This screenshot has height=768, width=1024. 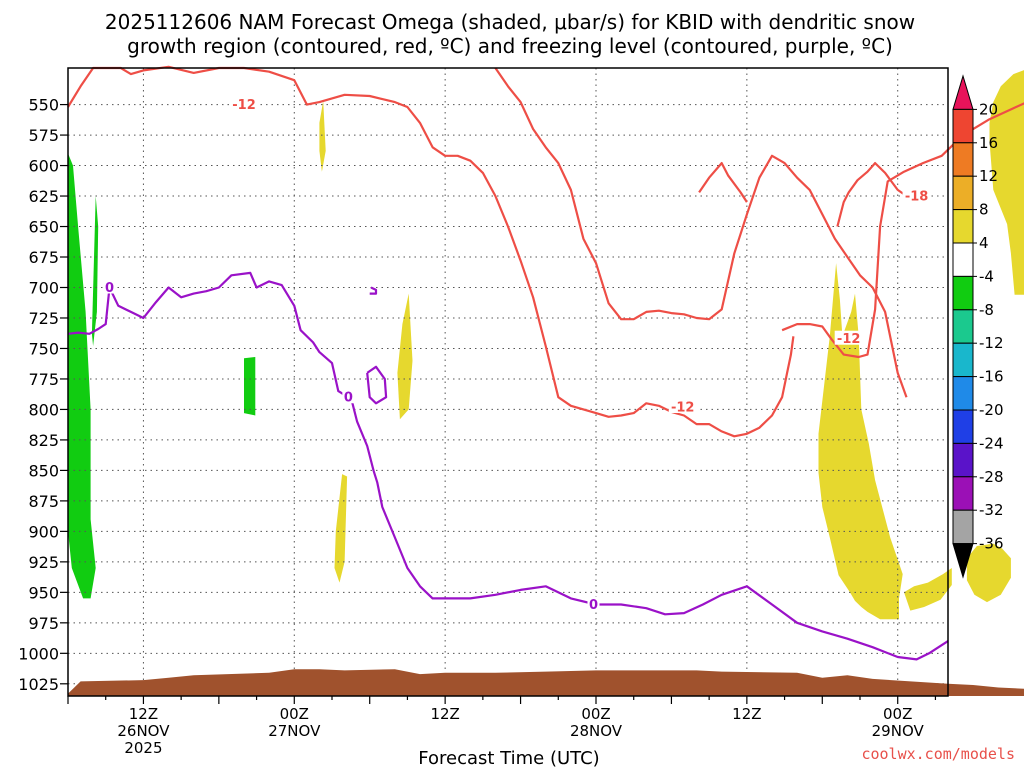 I want to click on colorbar-label-6: -8, so click(x=986, y=310).